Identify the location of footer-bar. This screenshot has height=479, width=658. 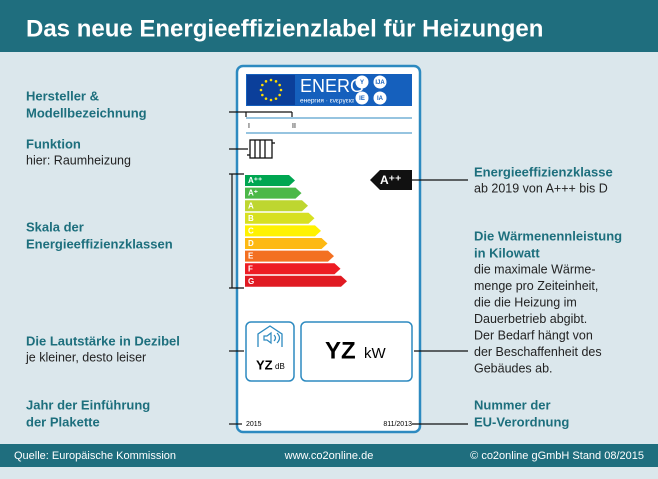
(329, 455).